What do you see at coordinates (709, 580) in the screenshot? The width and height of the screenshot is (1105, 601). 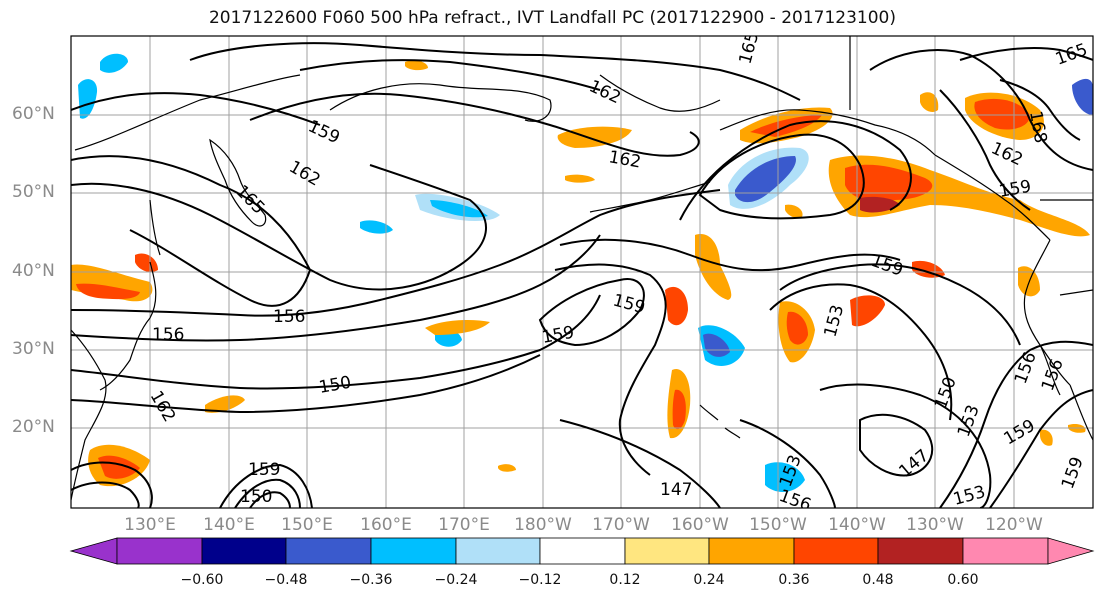 I see `colorbar-tick: 0.24` at bounding box center [709, 580].